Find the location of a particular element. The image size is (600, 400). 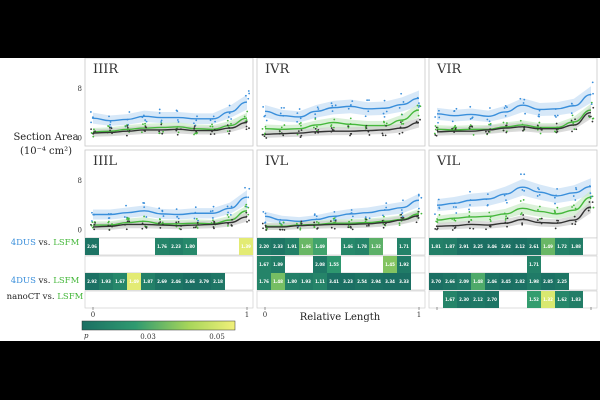

sig-value-left-dus-1-4: 1.11 is located at coordinates (320, 281).